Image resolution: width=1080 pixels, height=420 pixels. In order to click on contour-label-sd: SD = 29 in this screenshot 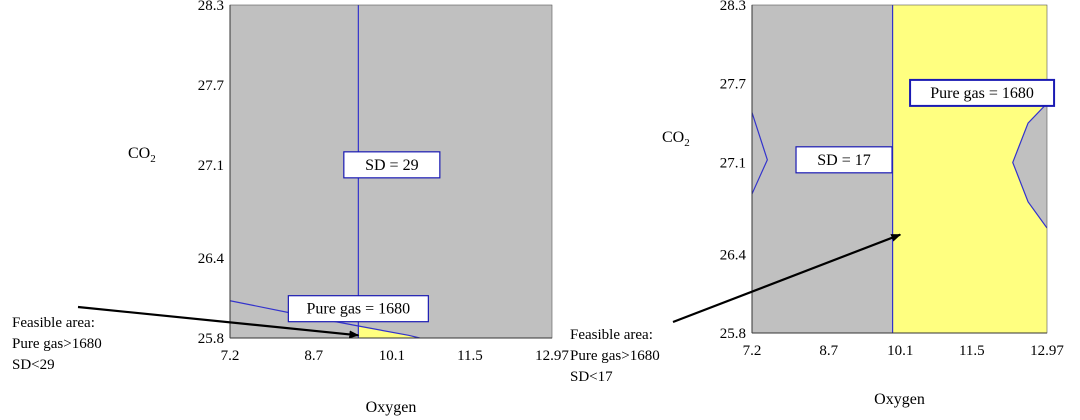, I will do `click(392, 165)`.